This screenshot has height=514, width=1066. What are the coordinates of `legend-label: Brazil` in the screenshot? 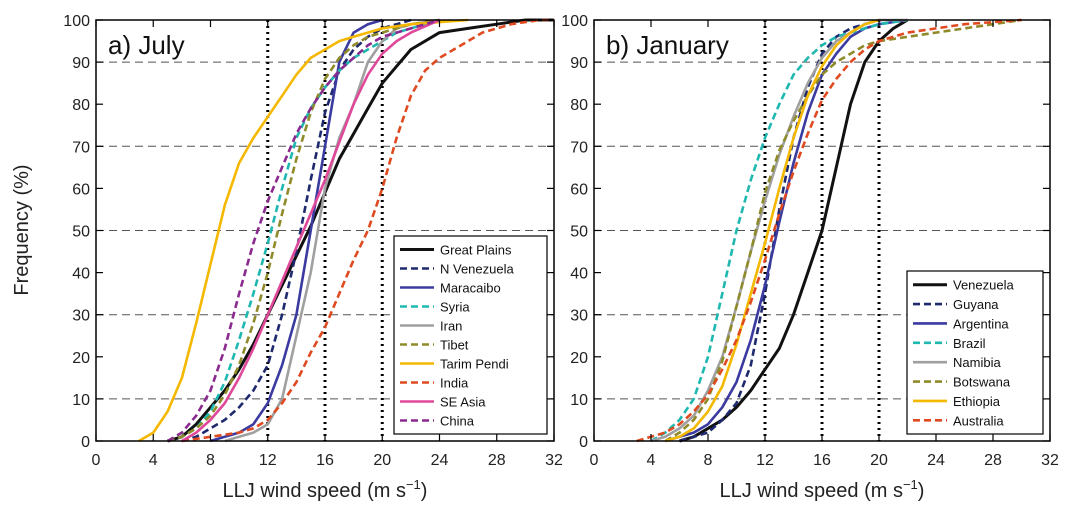 It's located at (969, 343).